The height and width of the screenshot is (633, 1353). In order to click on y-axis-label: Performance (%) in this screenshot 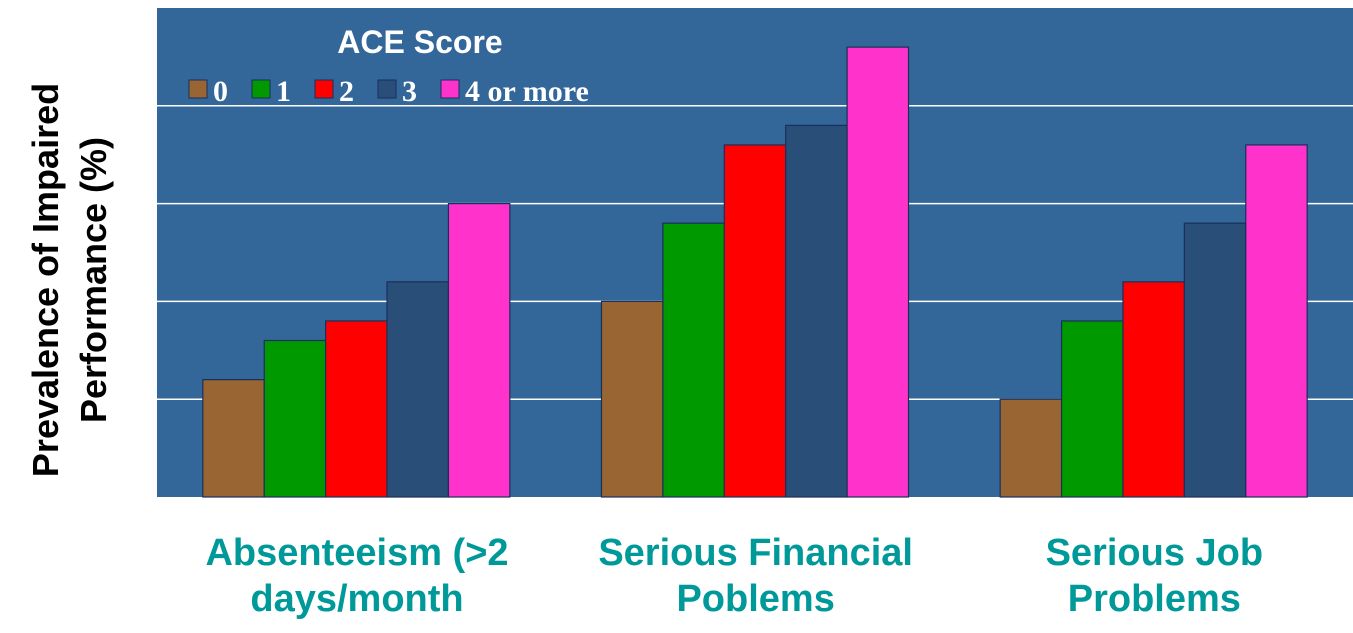, I will do `click(93, 280)`.